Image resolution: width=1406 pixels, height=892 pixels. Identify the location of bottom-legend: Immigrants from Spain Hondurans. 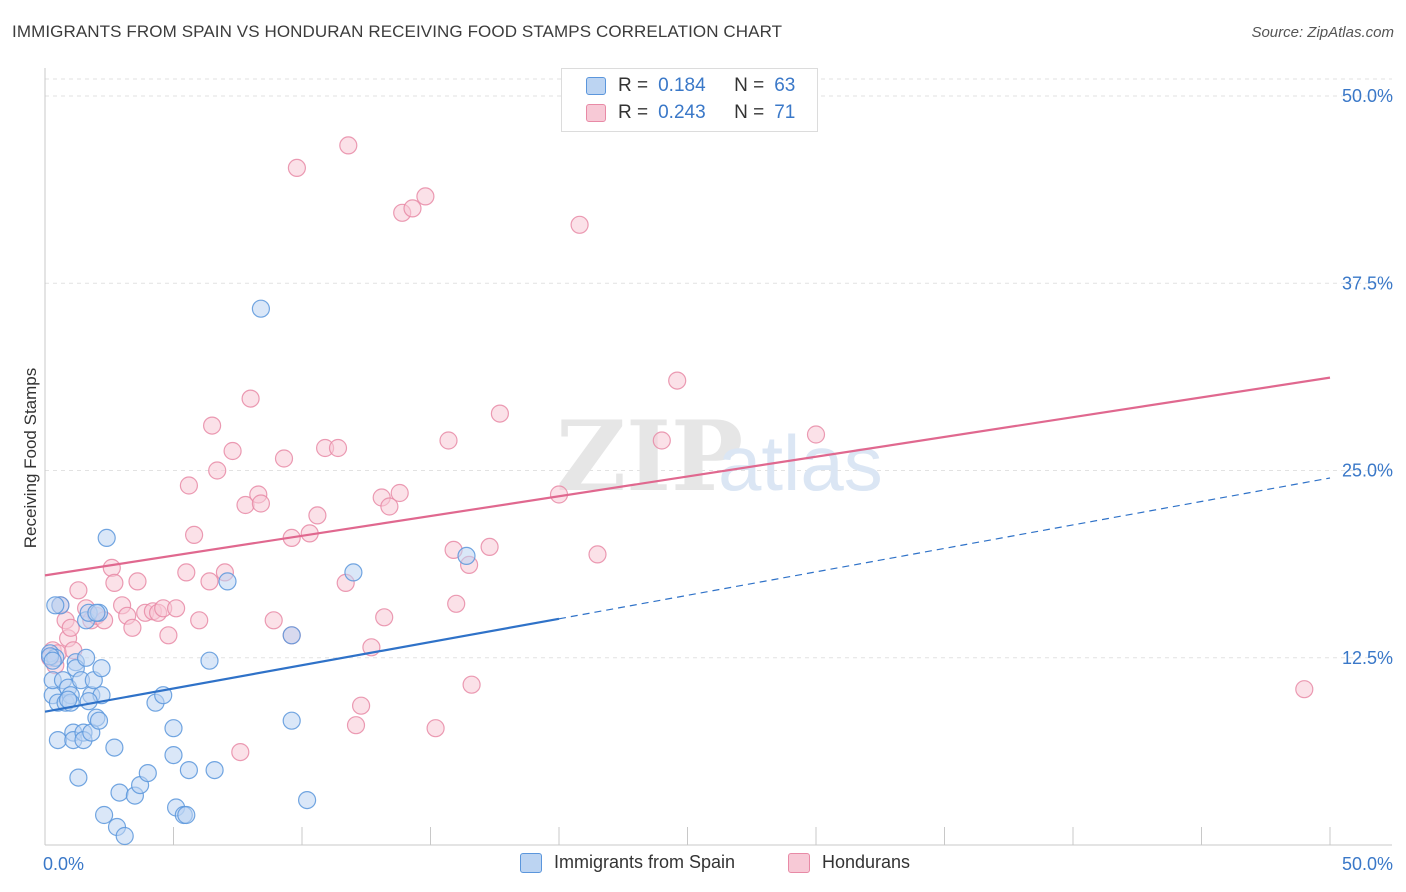
(703, 865).